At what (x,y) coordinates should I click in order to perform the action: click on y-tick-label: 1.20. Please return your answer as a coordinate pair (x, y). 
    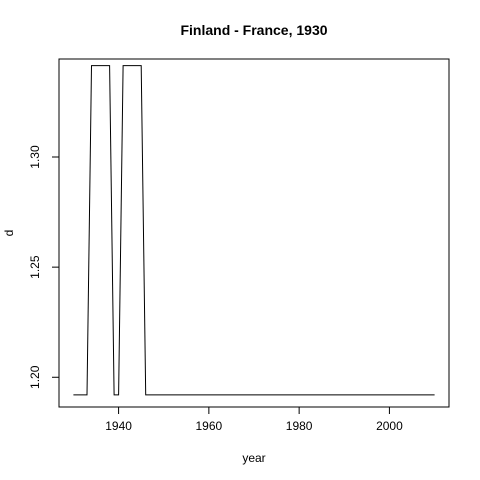
    Looking at the image, I should click on (35, 377).